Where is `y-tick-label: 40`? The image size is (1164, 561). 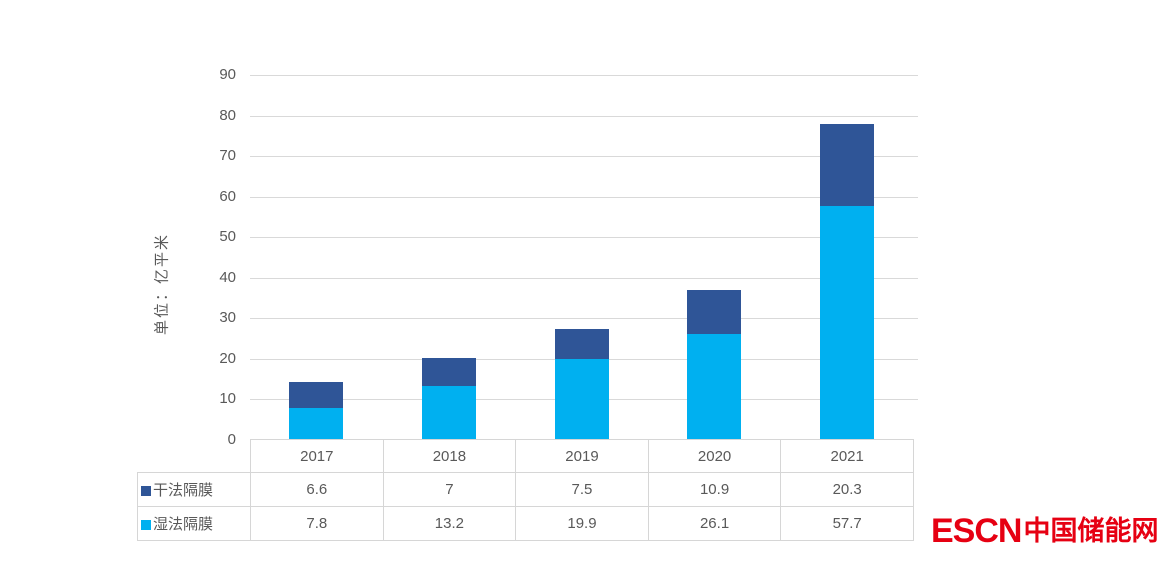
y-tick-label: 40 is located at coordinates (227, 277).